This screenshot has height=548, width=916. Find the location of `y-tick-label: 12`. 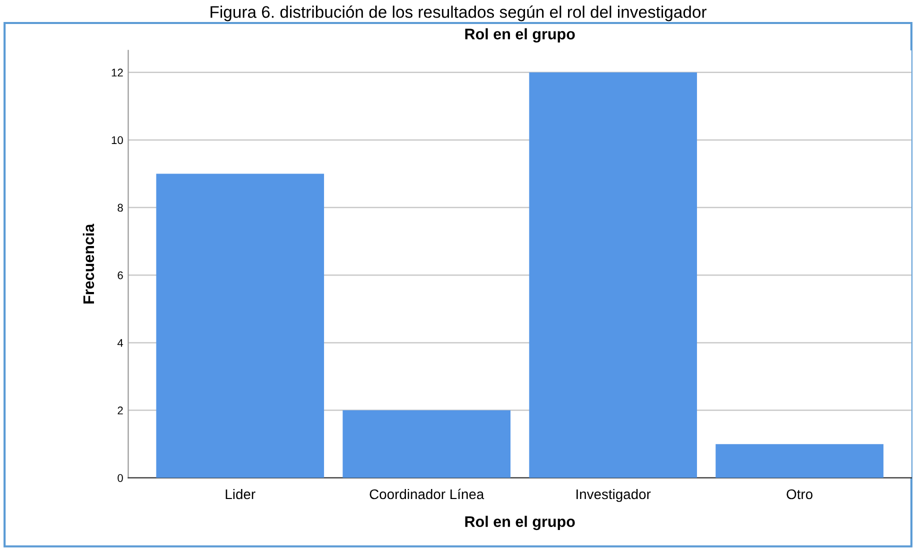

y-tick-label: 12 is located at coordinates (117, 72).